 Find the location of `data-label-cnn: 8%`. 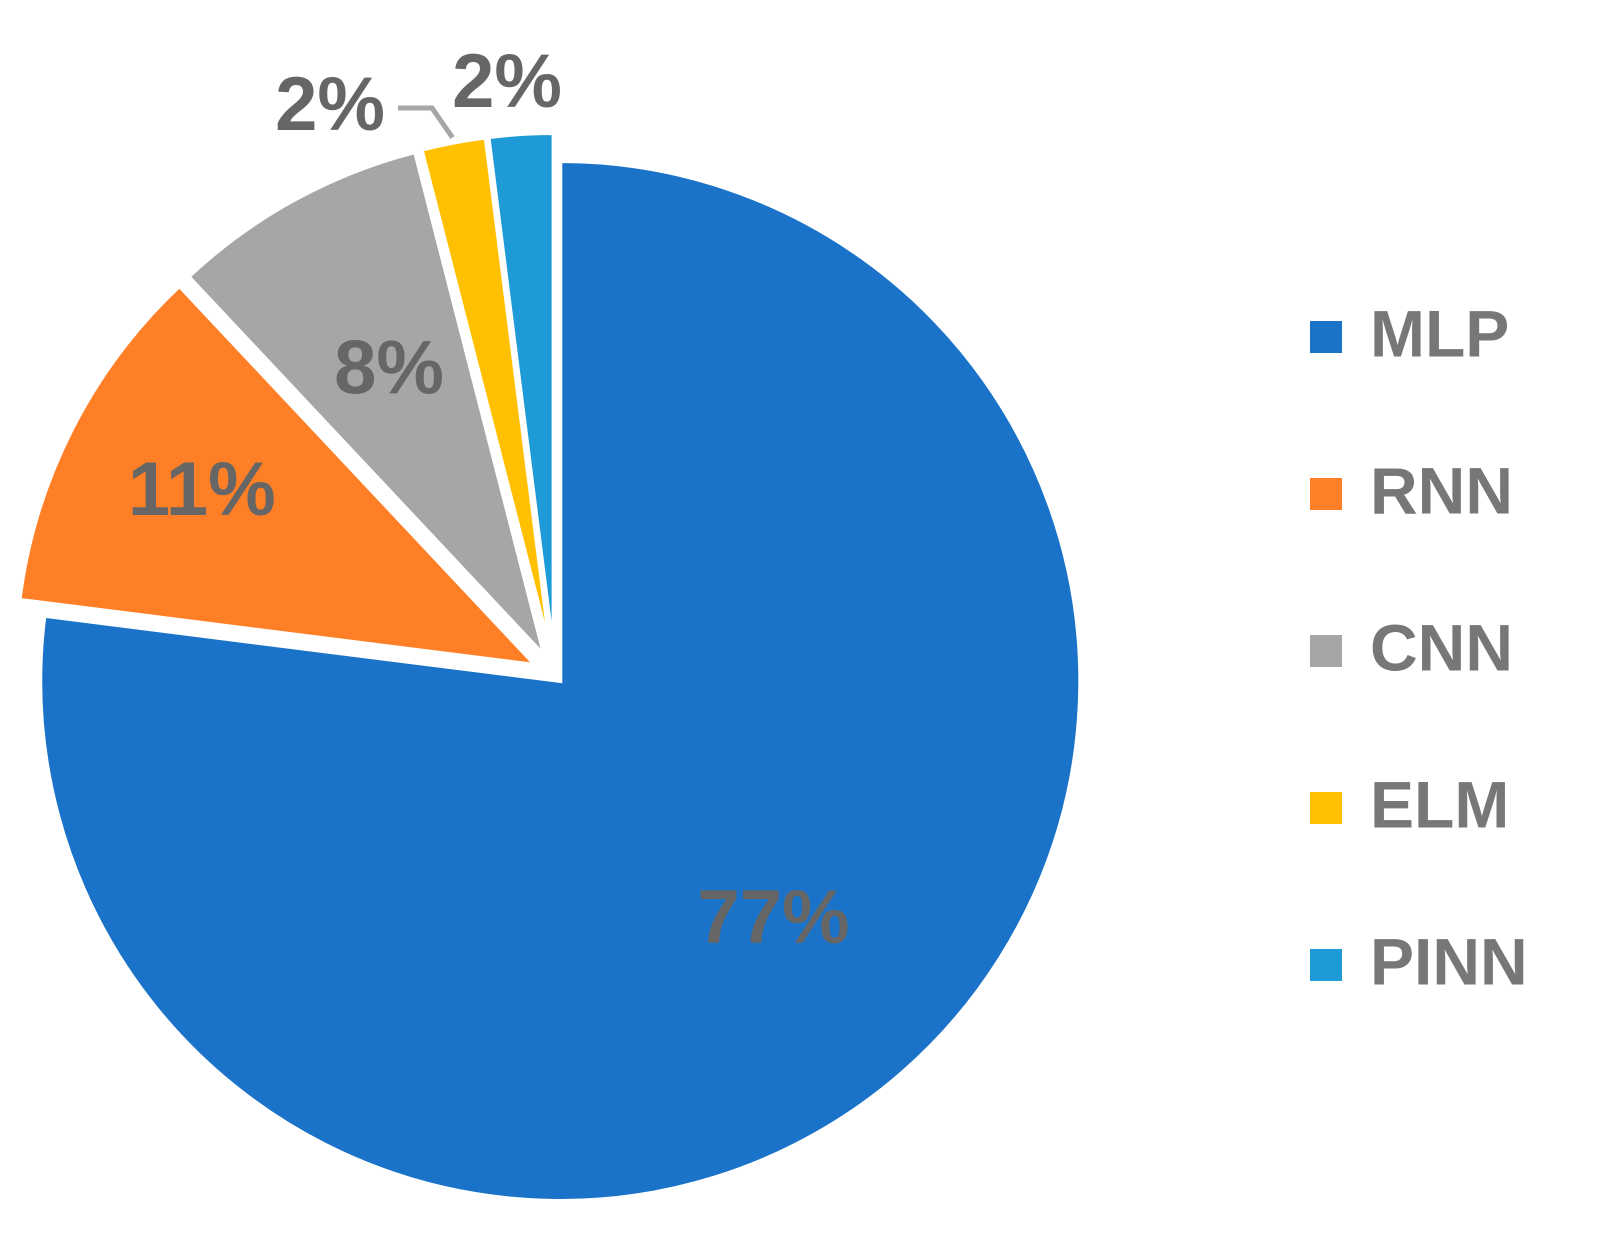

data-label-cnn: 8% is located at coordinates (389, 367).